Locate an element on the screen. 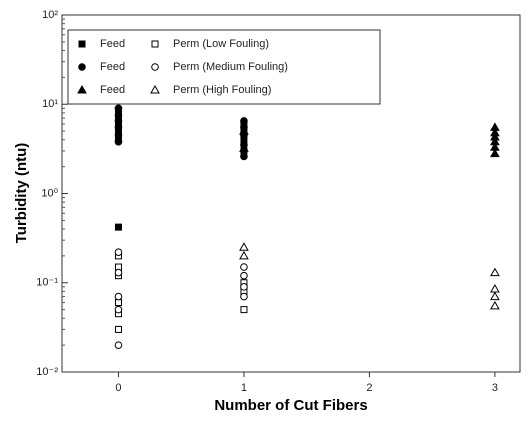 This screenshot has height=427, width=529. y-tick-label: 10⁻¹ is located at coordinates (47, 283).